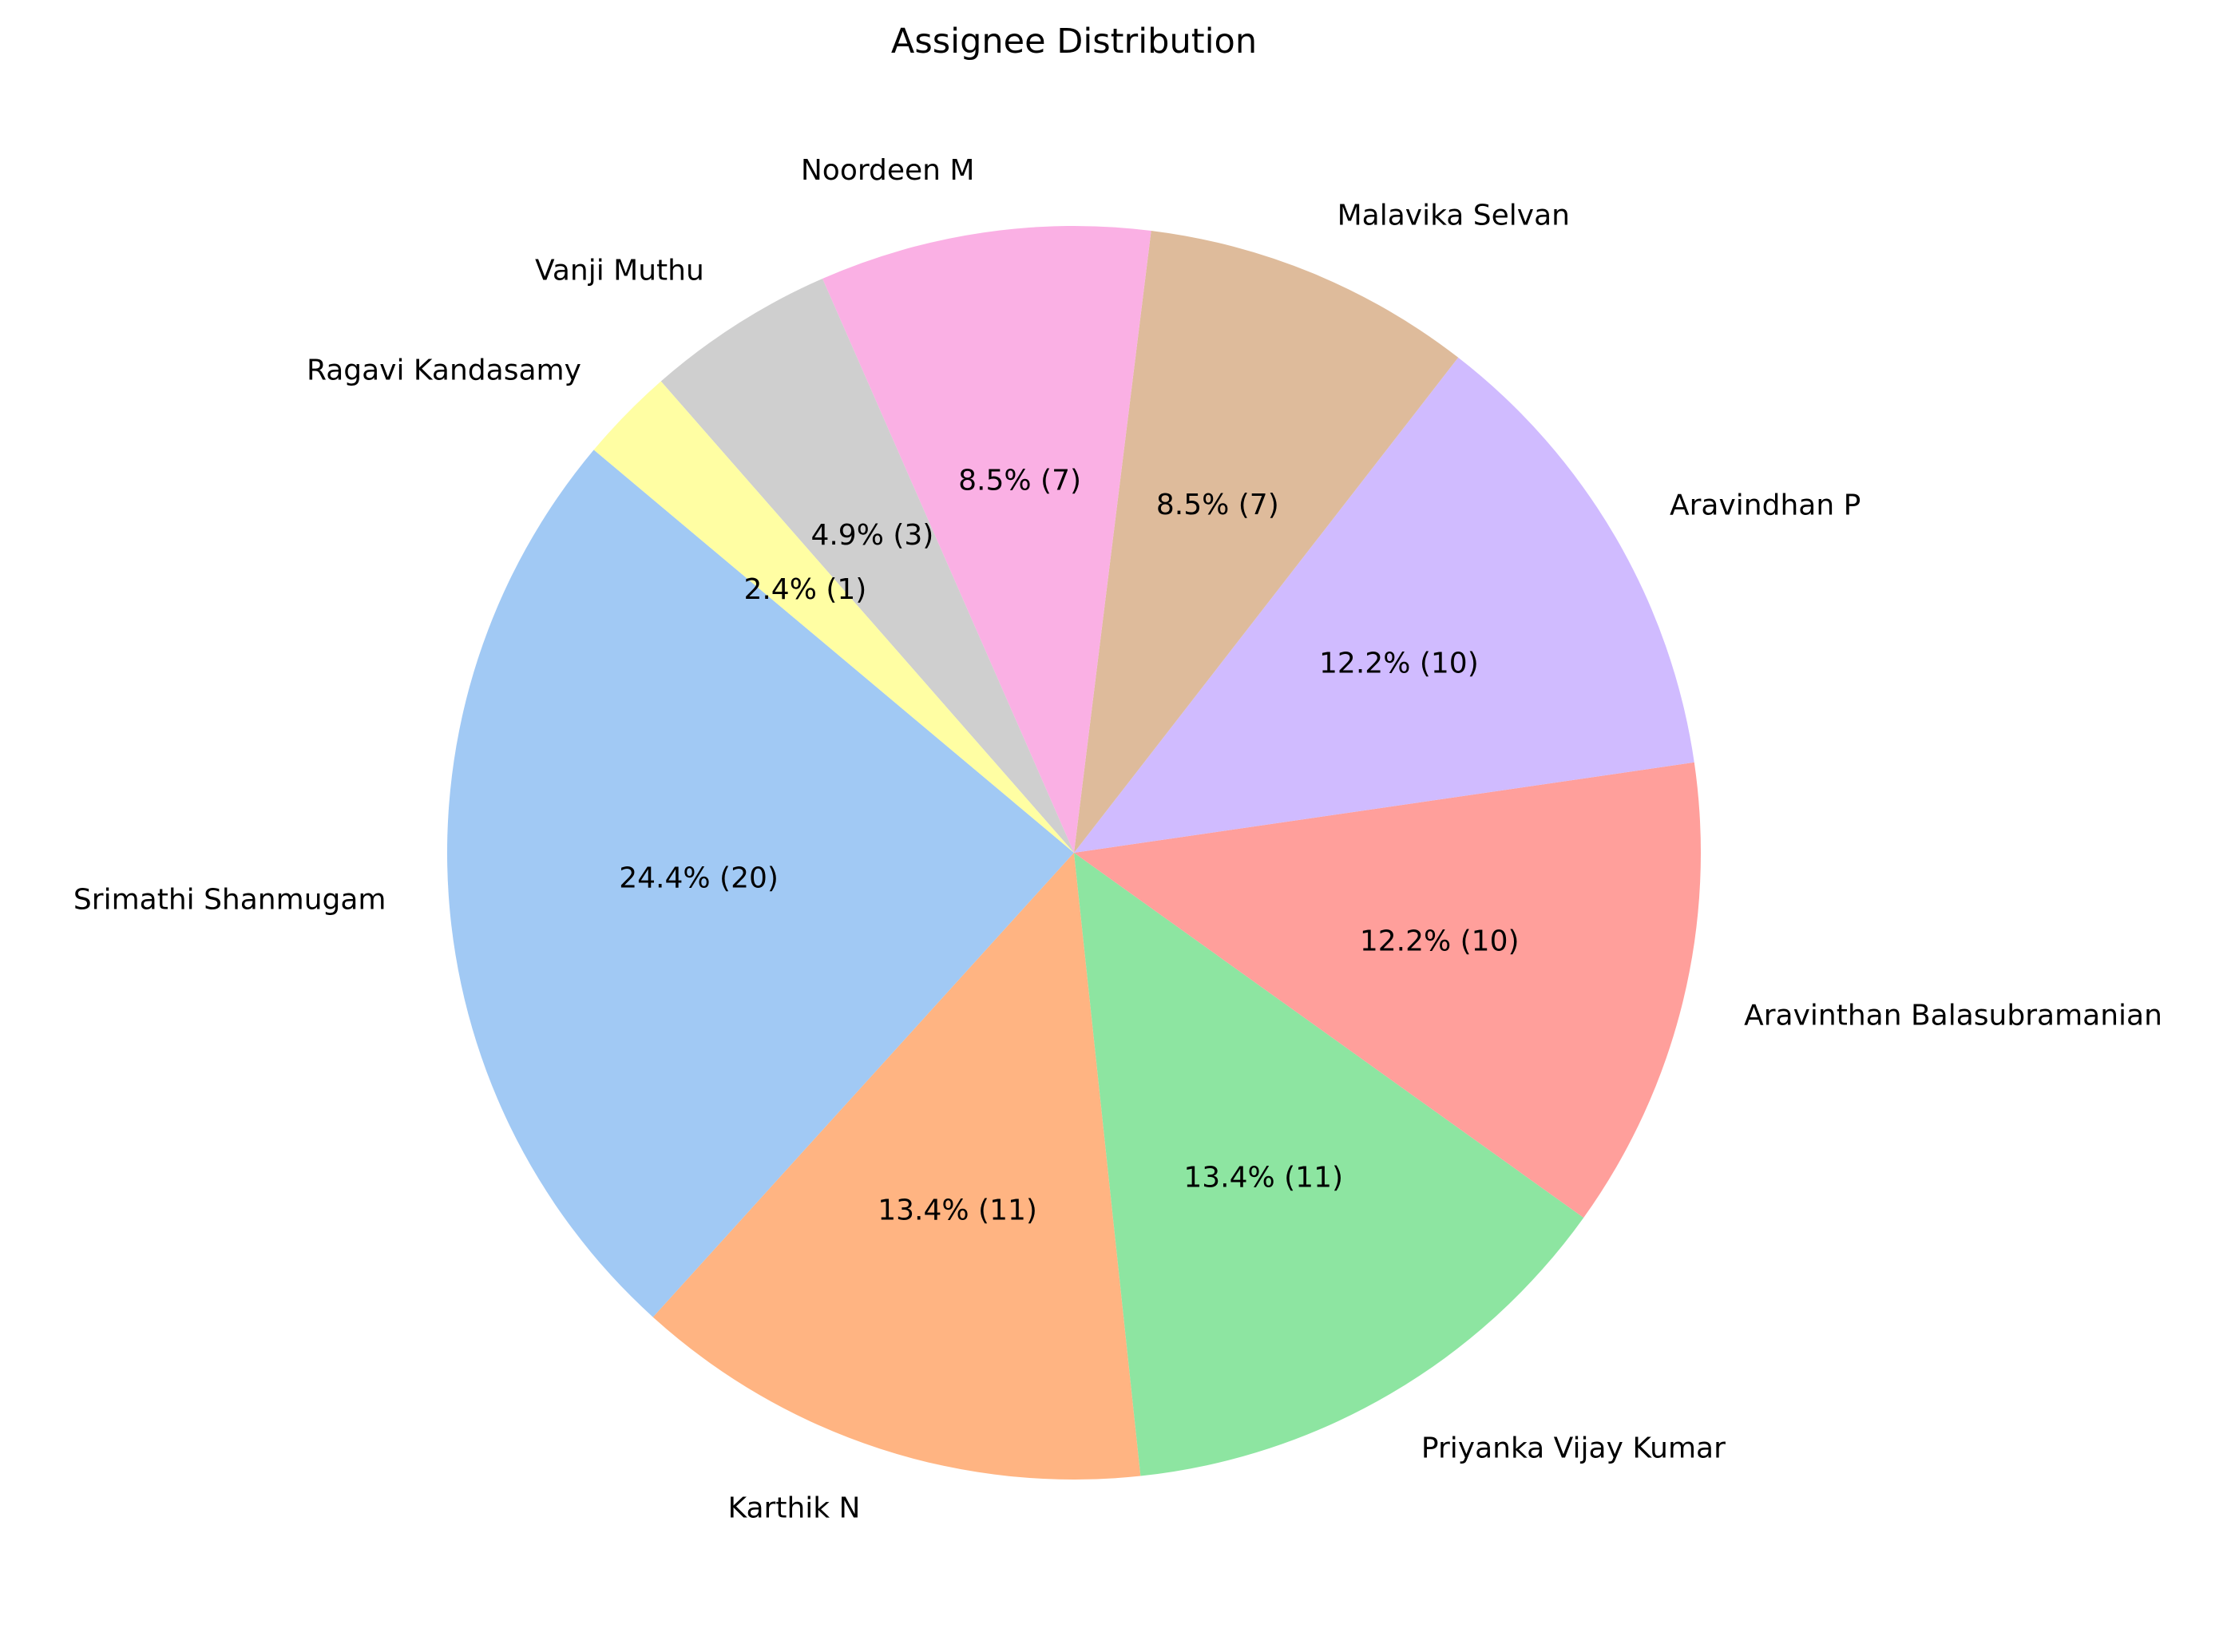 The height and width of the screenshot is (1652, 2239). I want to click on slice-percent-aravindhan-p: 12.2% (10), so click(1399, 663).